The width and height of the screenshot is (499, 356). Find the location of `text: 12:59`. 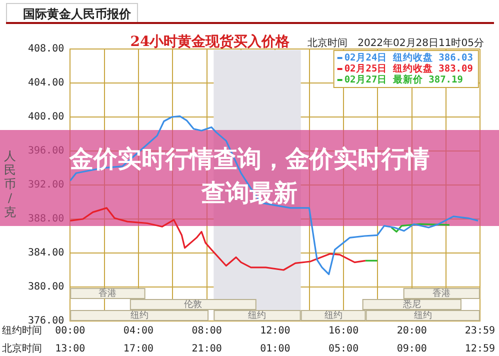

text: 12:59 is located at coordinates (480, 349).